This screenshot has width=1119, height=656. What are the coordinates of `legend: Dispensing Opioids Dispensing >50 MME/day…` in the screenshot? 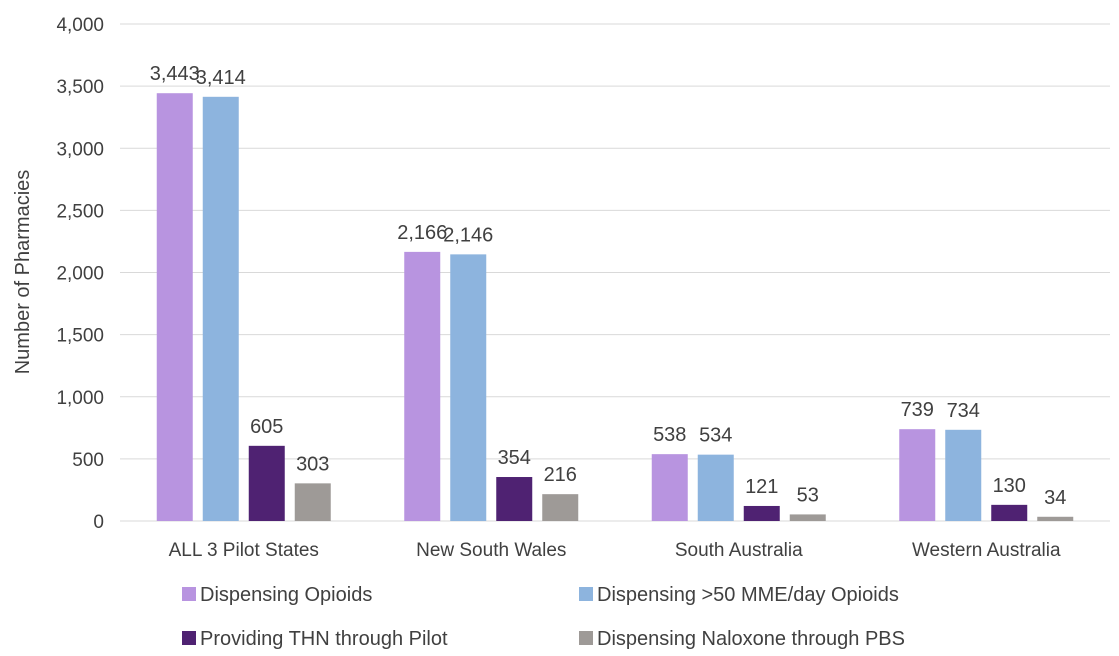 It's located at (543, 617).